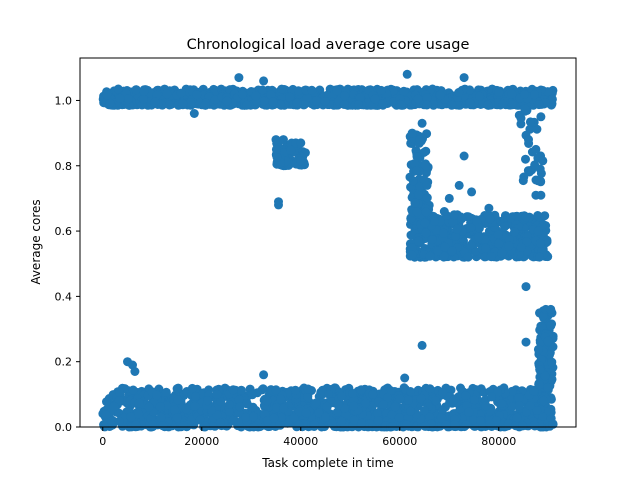 This screenshot has height=484, width=640. I want to click on y-tick-label: 0.2, so click(64, 362).